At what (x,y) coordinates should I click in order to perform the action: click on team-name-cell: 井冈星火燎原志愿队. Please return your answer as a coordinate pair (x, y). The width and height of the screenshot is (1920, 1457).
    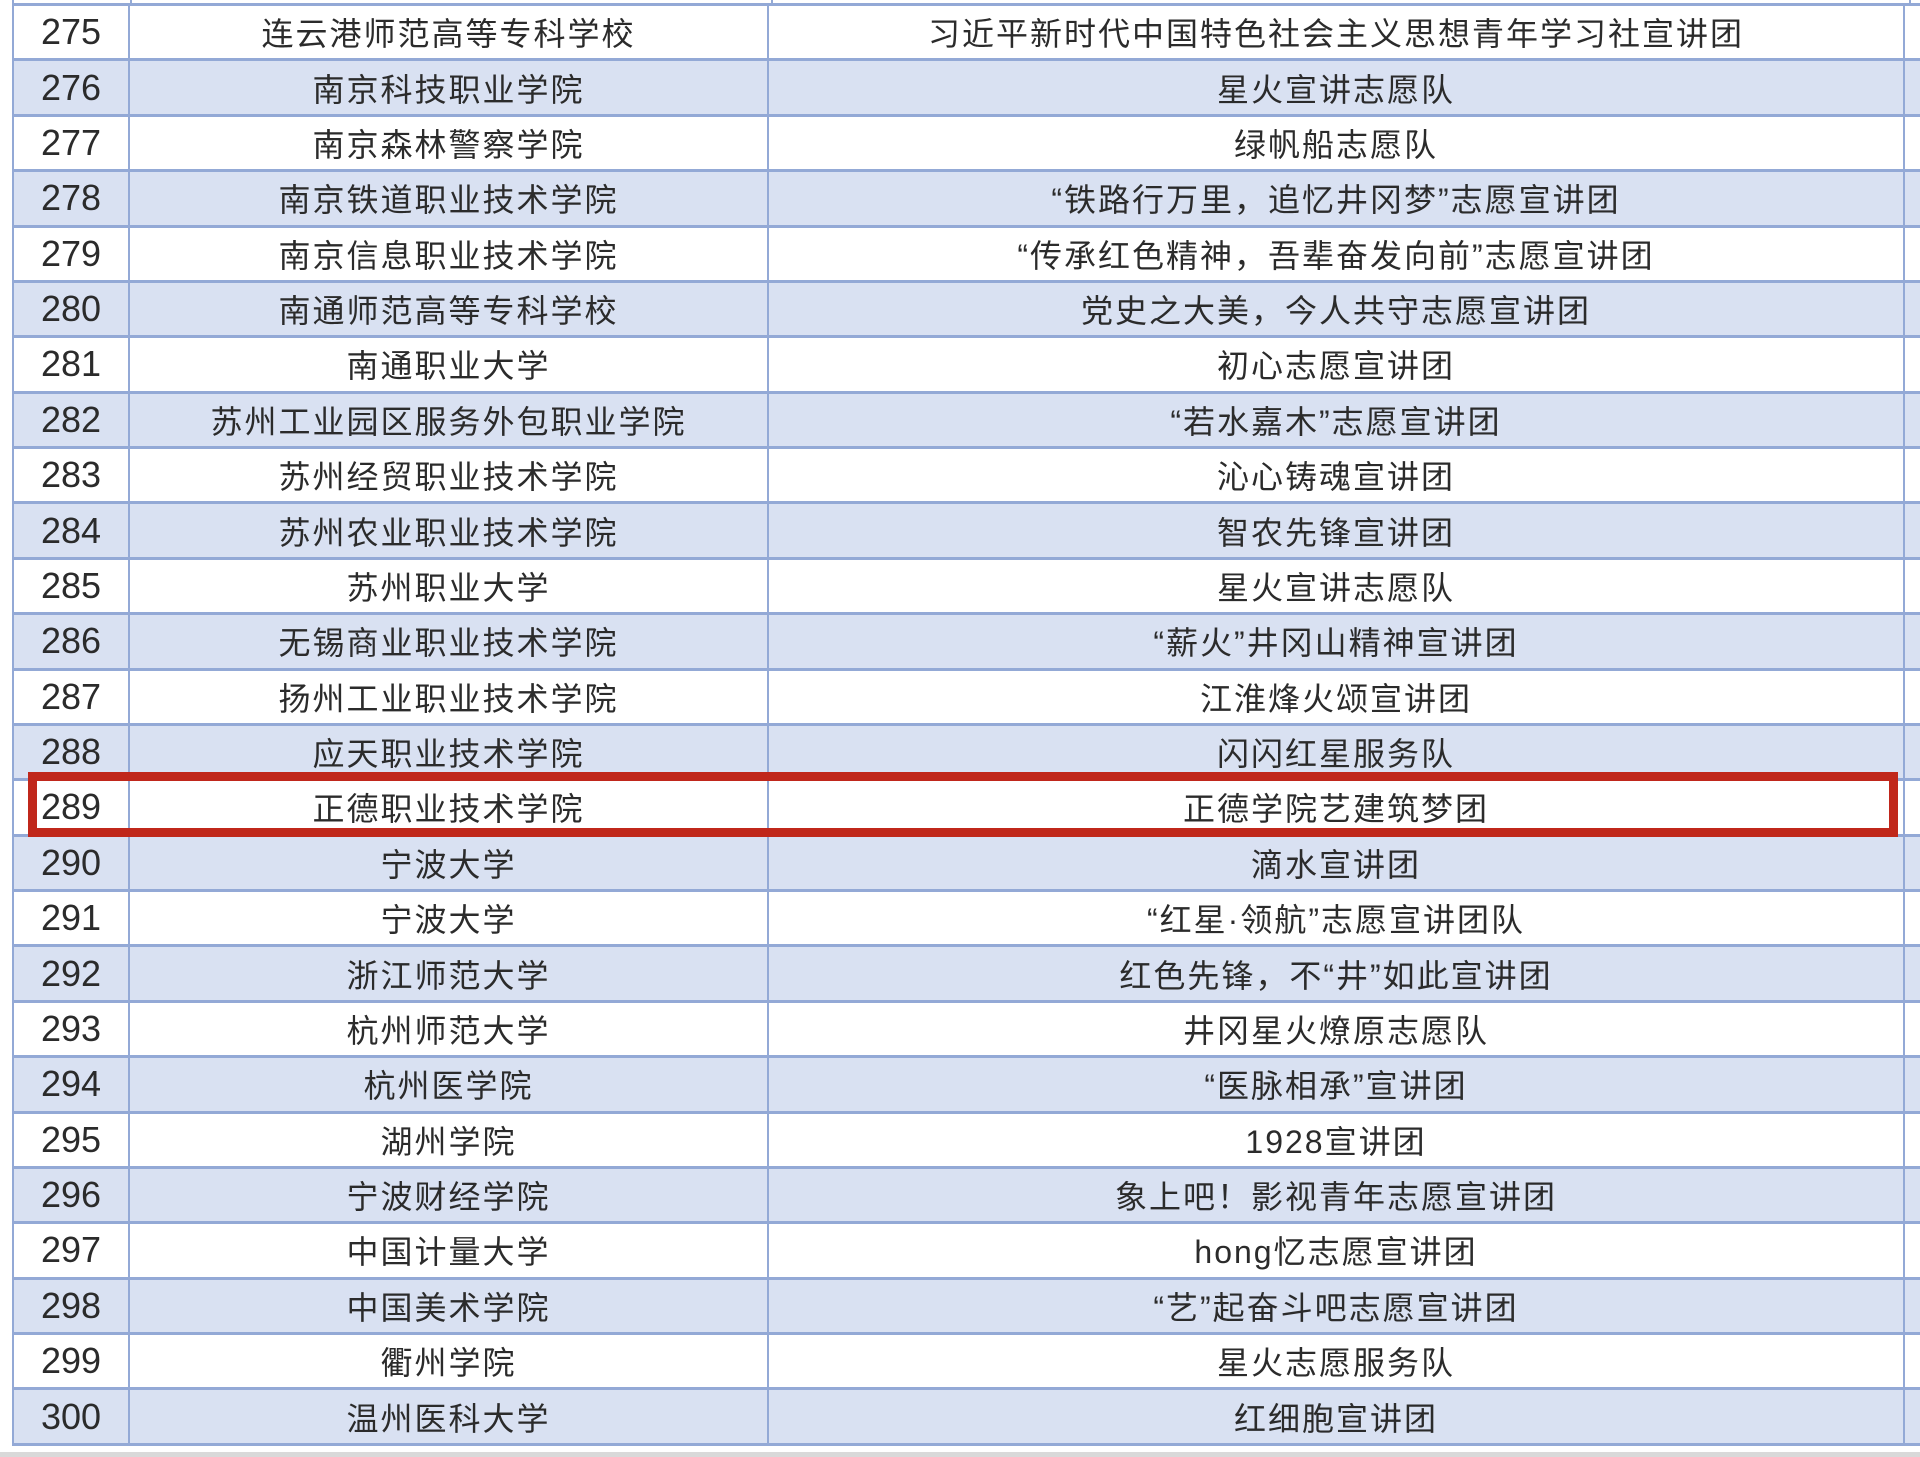
    Looking at the image, I should click on (1337, 1029).